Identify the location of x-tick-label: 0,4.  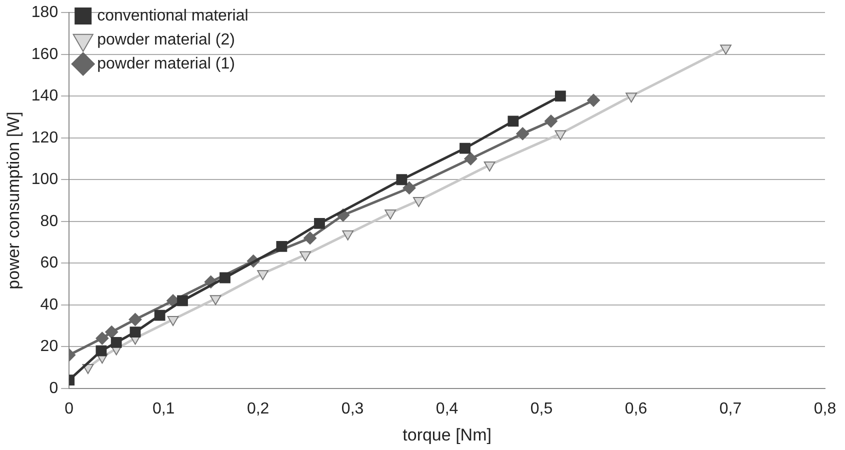
(447, 409).